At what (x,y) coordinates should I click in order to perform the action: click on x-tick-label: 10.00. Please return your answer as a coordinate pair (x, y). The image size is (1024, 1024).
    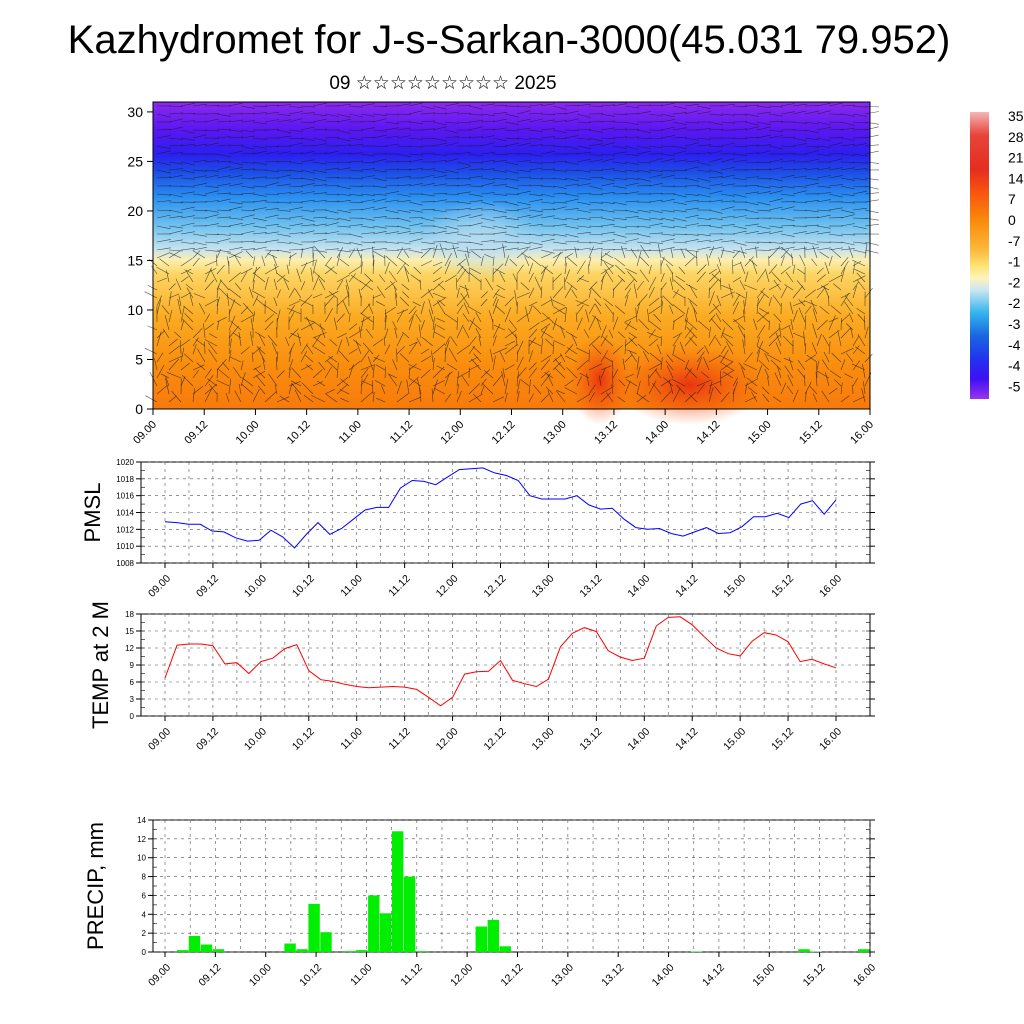
    Looking at the image, I should click on (255, 586).